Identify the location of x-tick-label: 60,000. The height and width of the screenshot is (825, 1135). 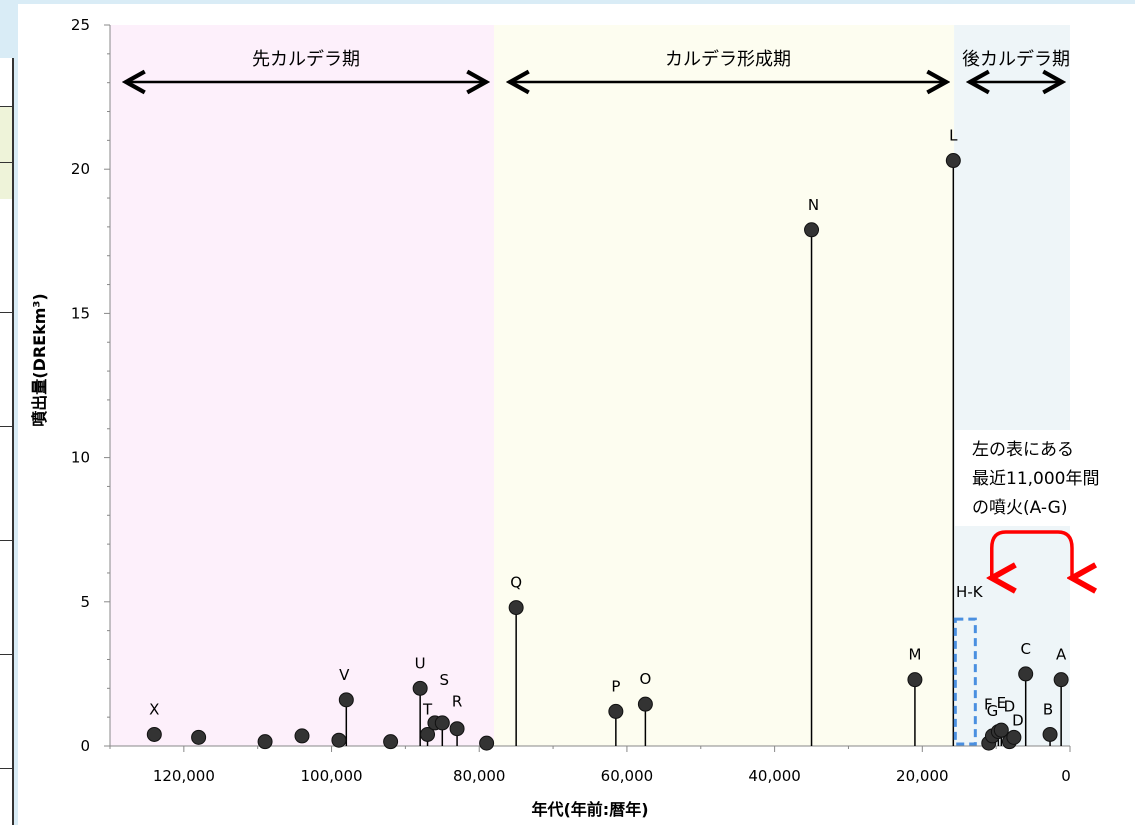
(627, 776).